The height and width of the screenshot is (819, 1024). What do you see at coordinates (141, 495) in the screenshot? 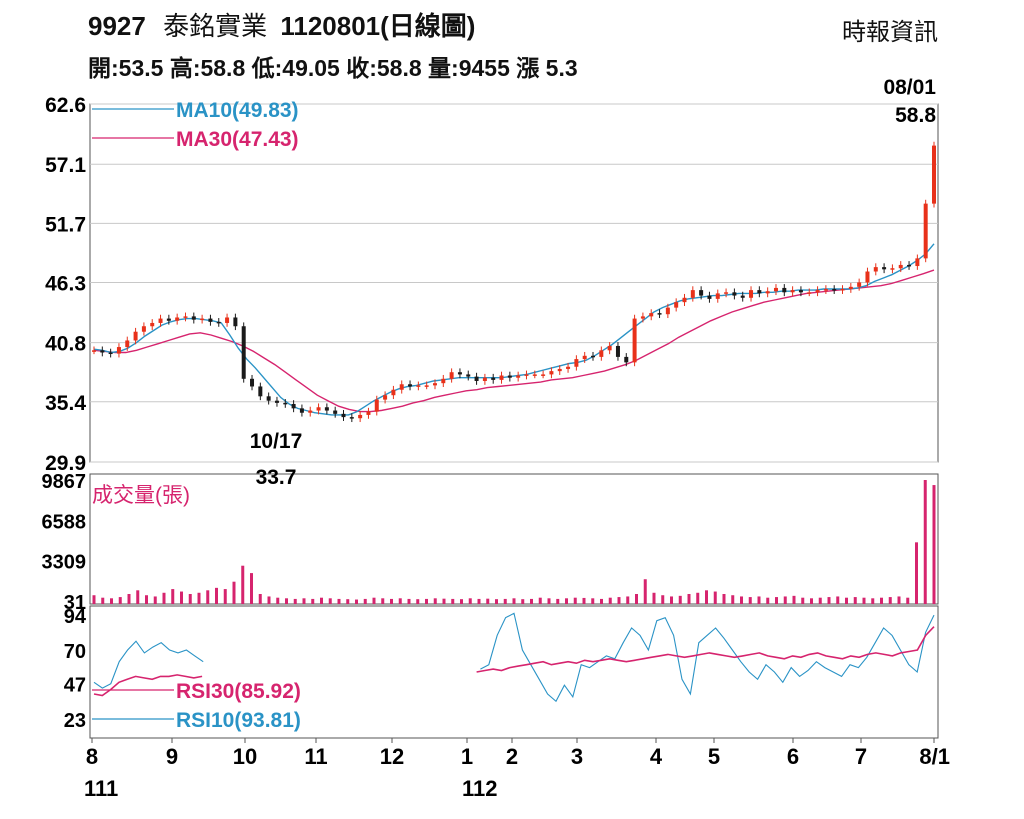
I see `volume-label: 成交量(張)` at bounding box center [141, 495].